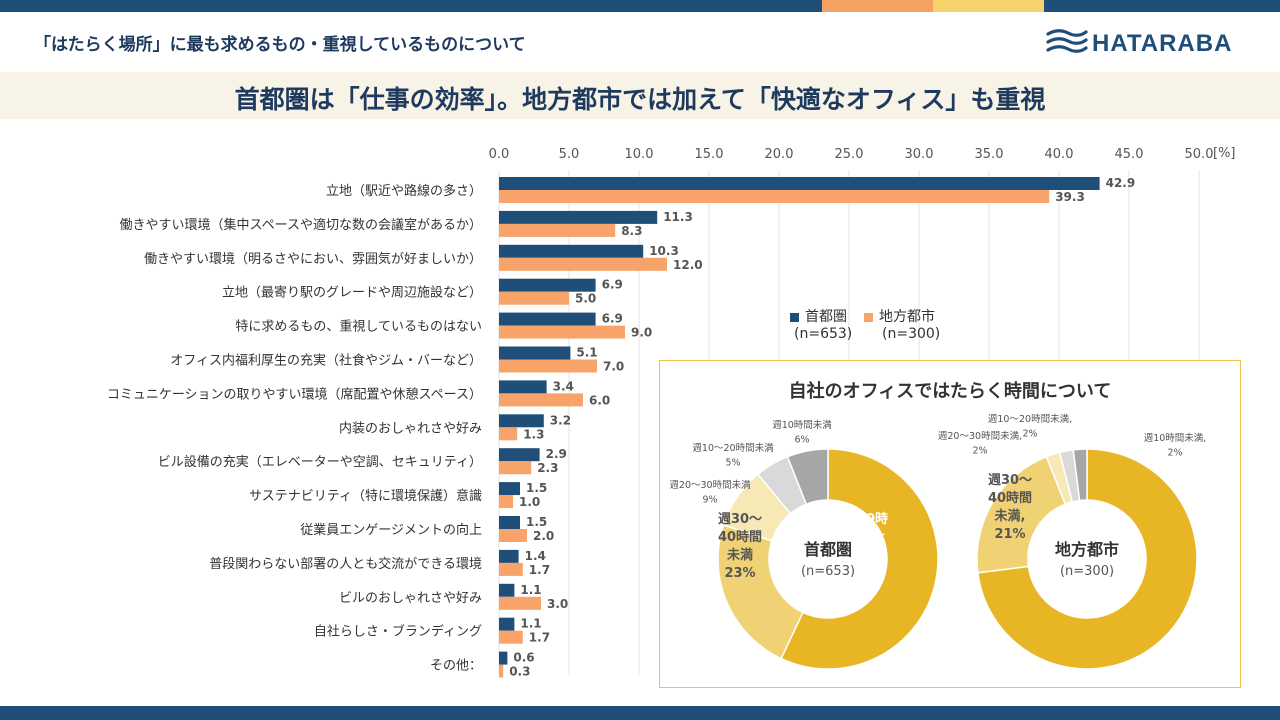 Image resolution: width=1280 pixels, height=720 pixels. I want to click on top-accent-orange, so click(877, 6).